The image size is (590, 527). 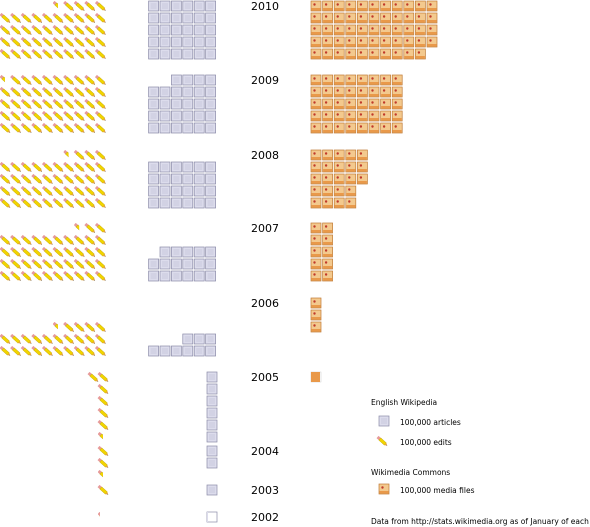 I want to click on year-label-2009: 2009, so click(x=265, y=80).